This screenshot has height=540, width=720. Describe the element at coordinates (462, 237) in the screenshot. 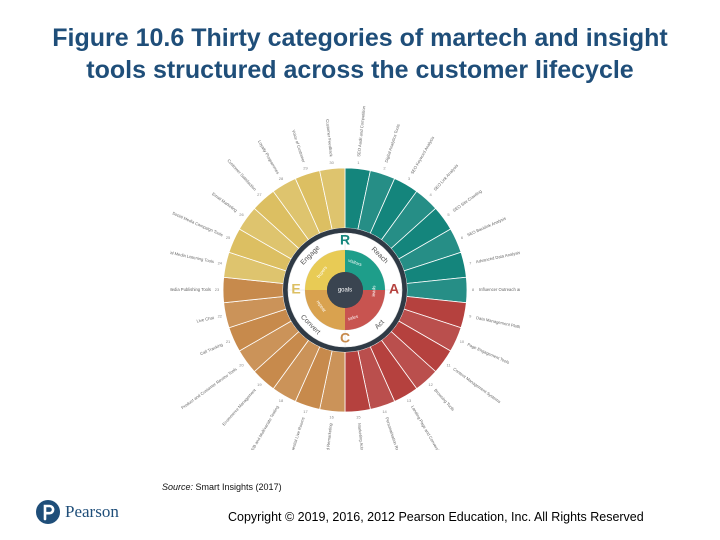

I see `segment-number: 6` at that location.